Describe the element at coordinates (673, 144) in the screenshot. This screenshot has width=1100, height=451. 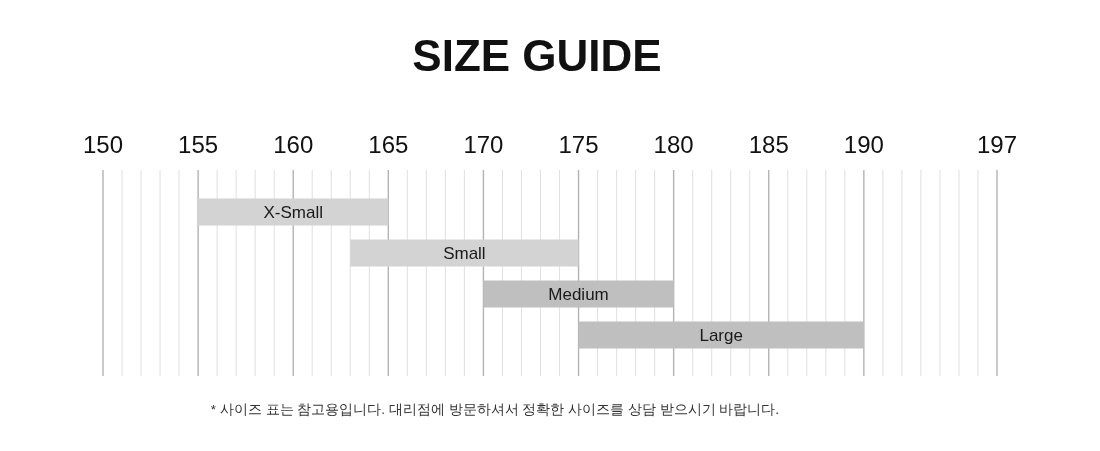
I see `x-tick-label: 180` at that location.